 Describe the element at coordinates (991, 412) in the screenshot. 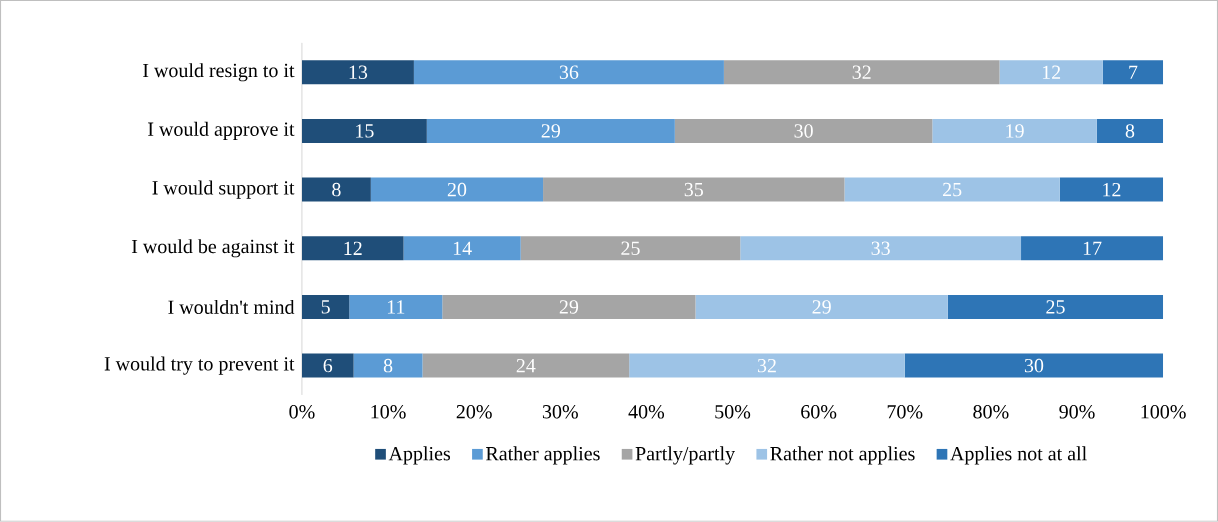

I see `x-tick-label: 80%` at that location.